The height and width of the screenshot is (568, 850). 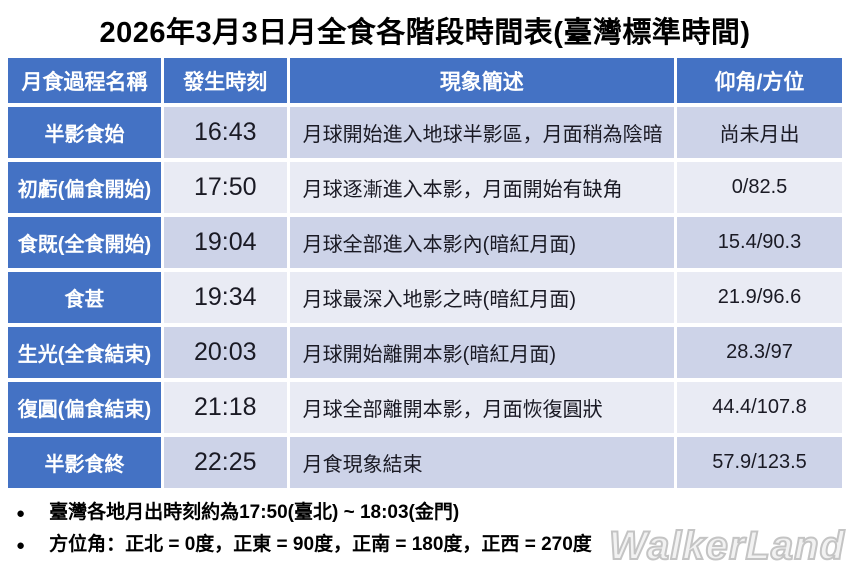 What do you see at coordinates (84, 352) in the screenshot?
I see `phase-cell: 生光(全食結束)` at bounding box center [84, 352].